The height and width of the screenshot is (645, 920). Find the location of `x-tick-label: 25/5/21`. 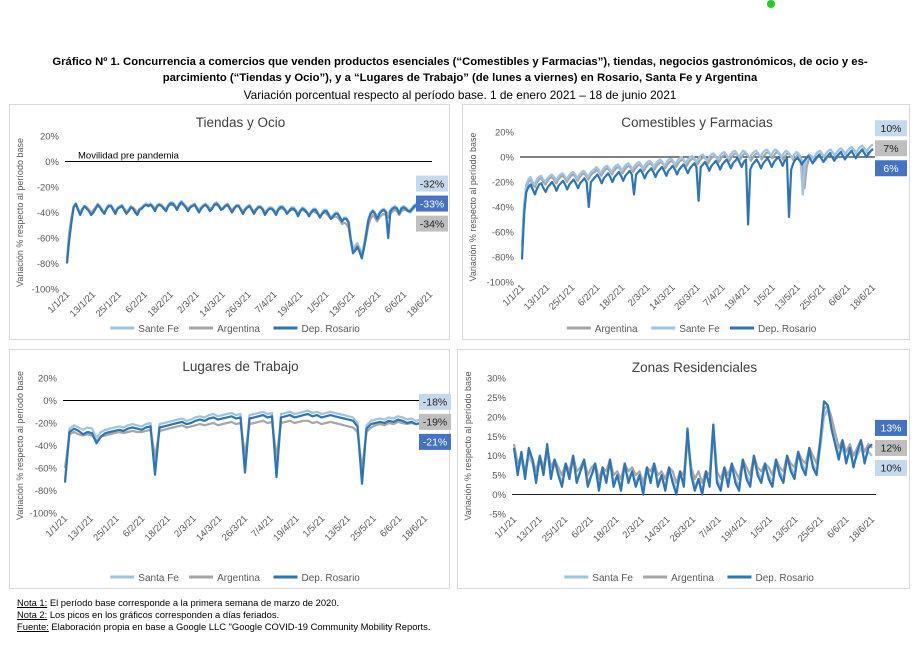

x-tick-label: 25/5/21 is located at coordinates (811, 529).